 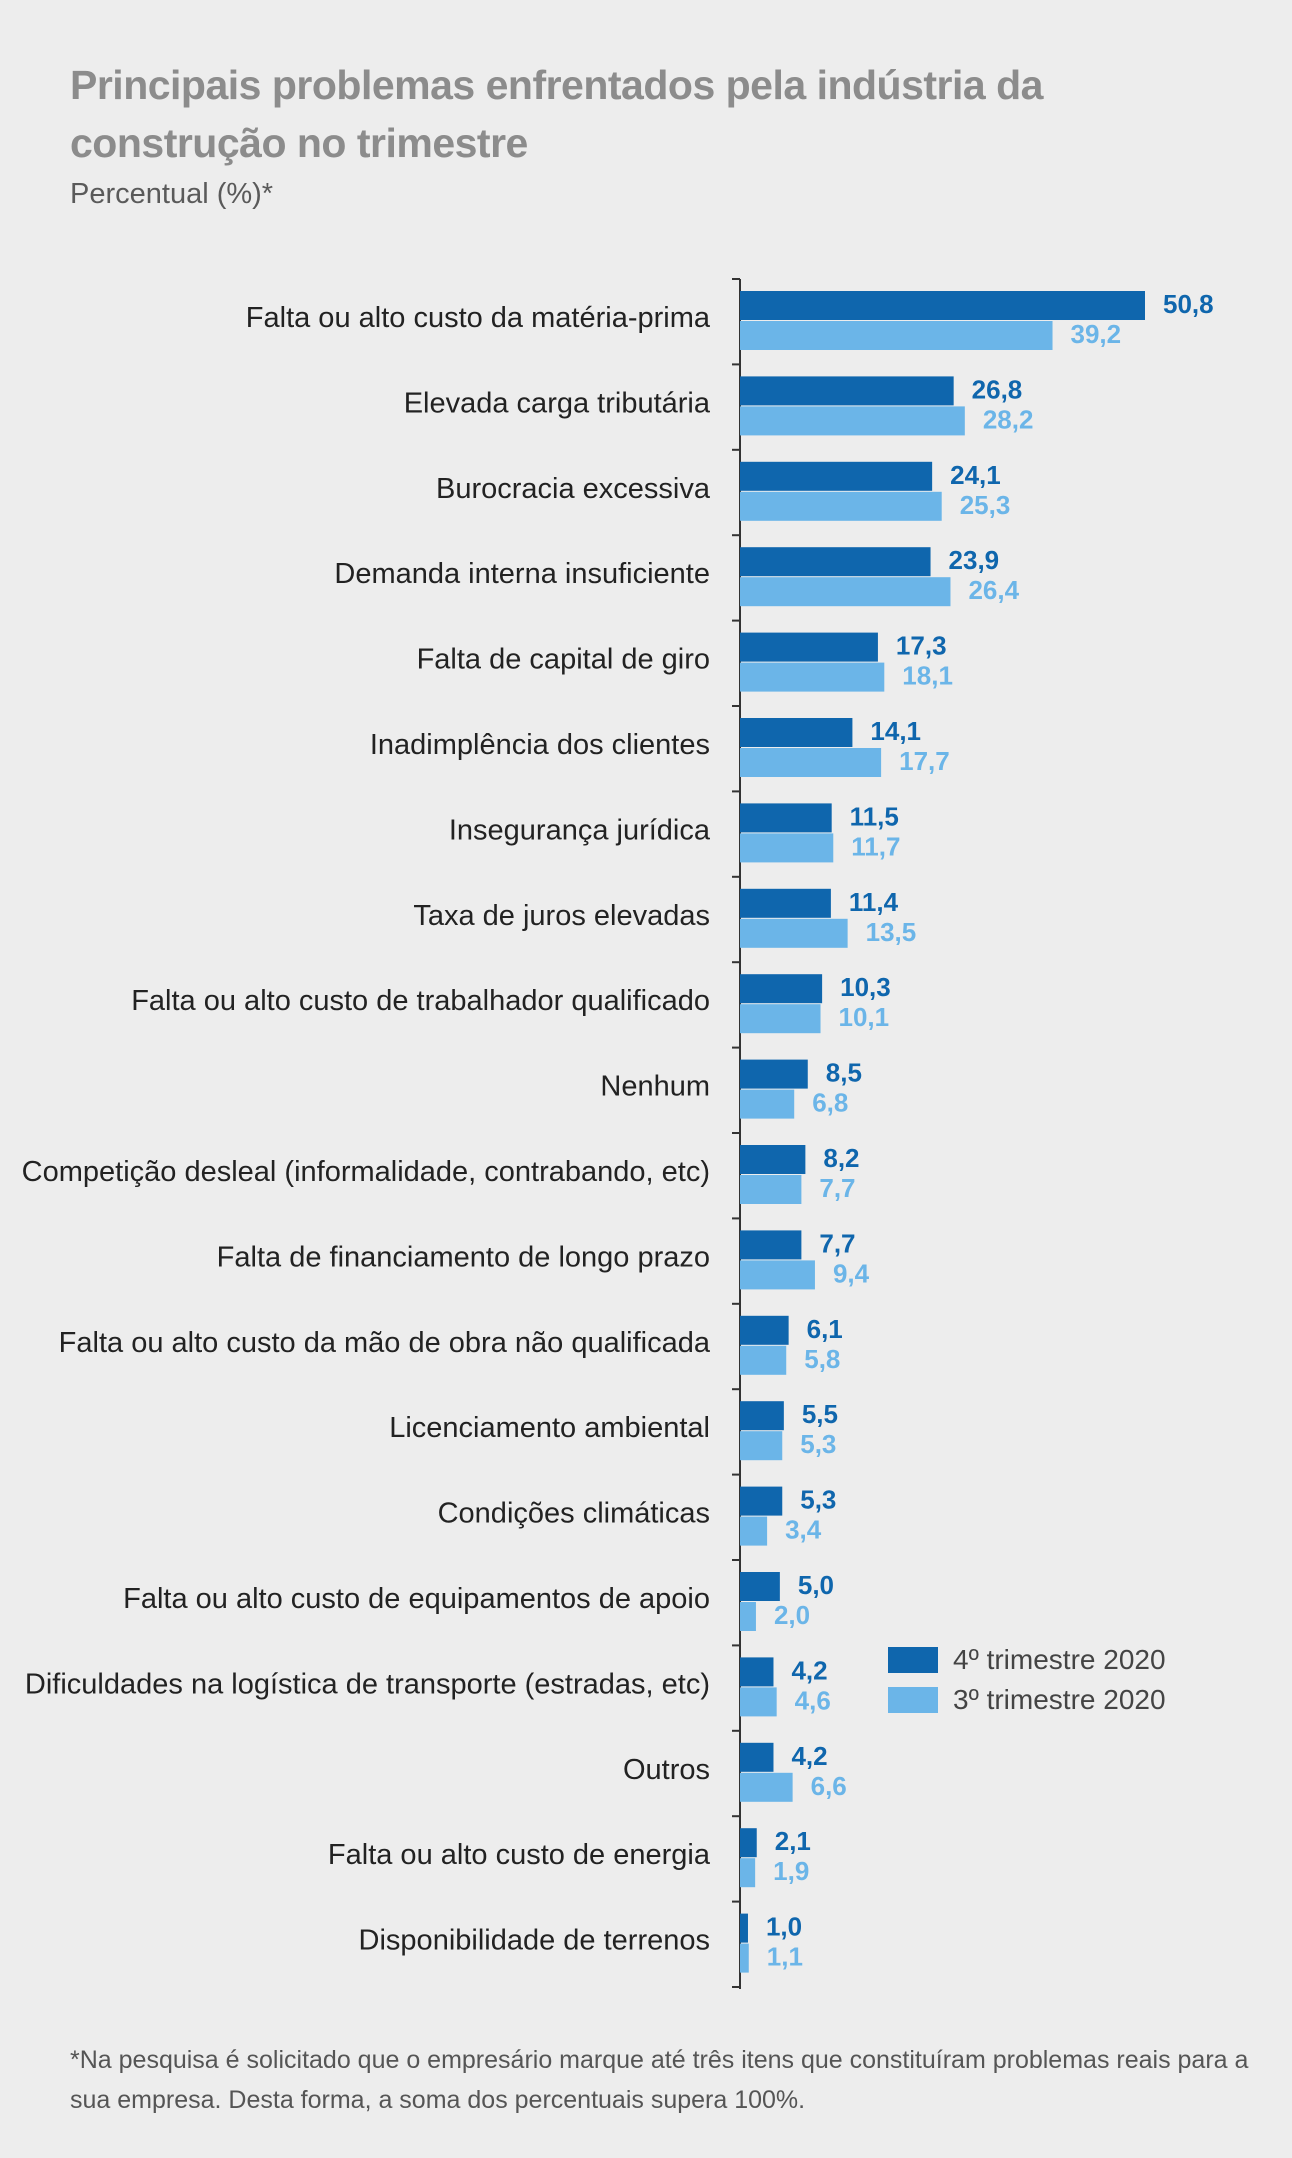 What do you see at coordinates (816, 1585) in the screenshot?
I see `data-label-4-trimestre: 5,0` at bounding box center [816, 1585].